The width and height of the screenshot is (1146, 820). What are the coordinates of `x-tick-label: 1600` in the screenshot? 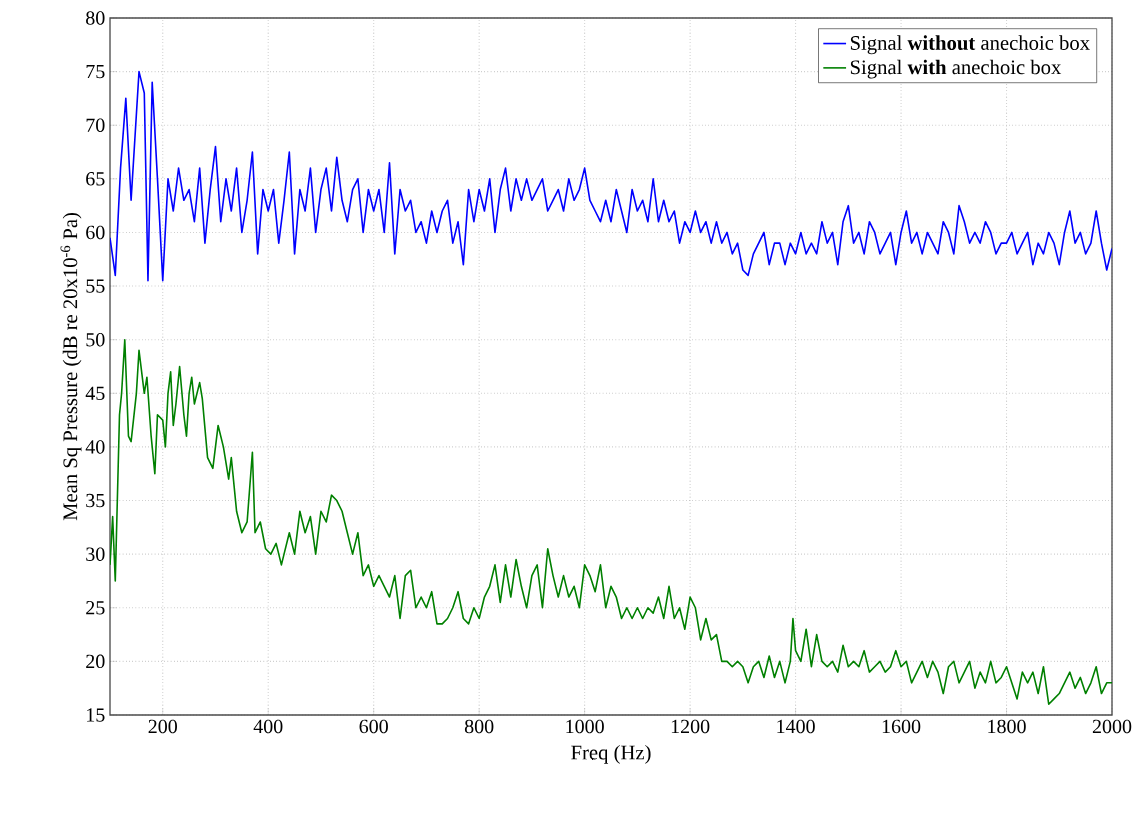 It's located at (901, 726).